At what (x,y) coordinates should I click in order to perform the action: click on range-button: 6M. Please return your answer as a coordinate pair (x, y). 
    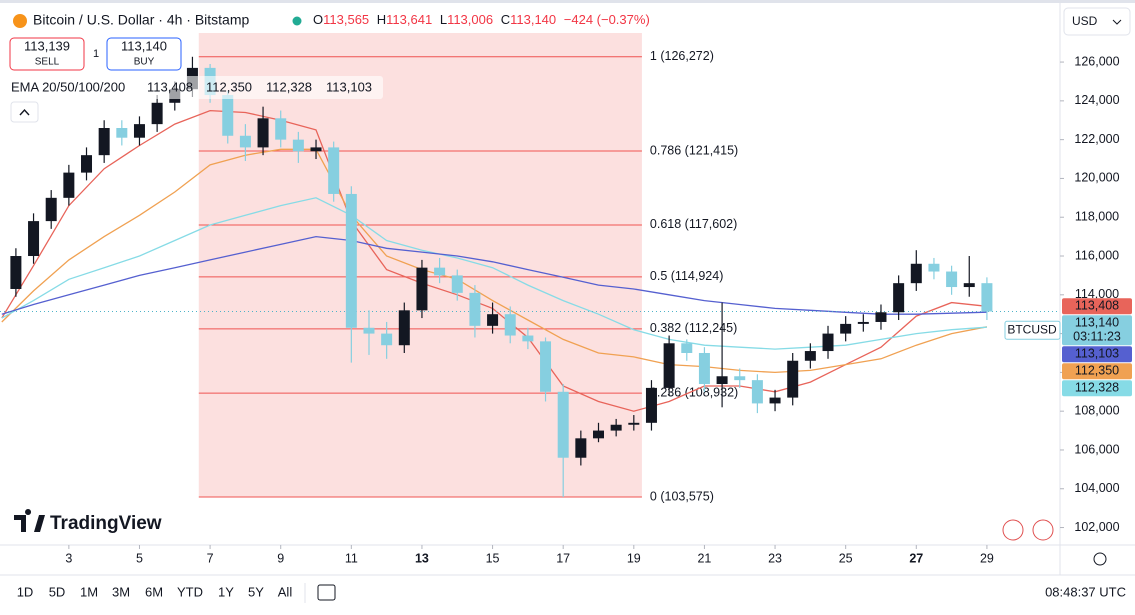
    Looking at the image, I should click on (154, 591).